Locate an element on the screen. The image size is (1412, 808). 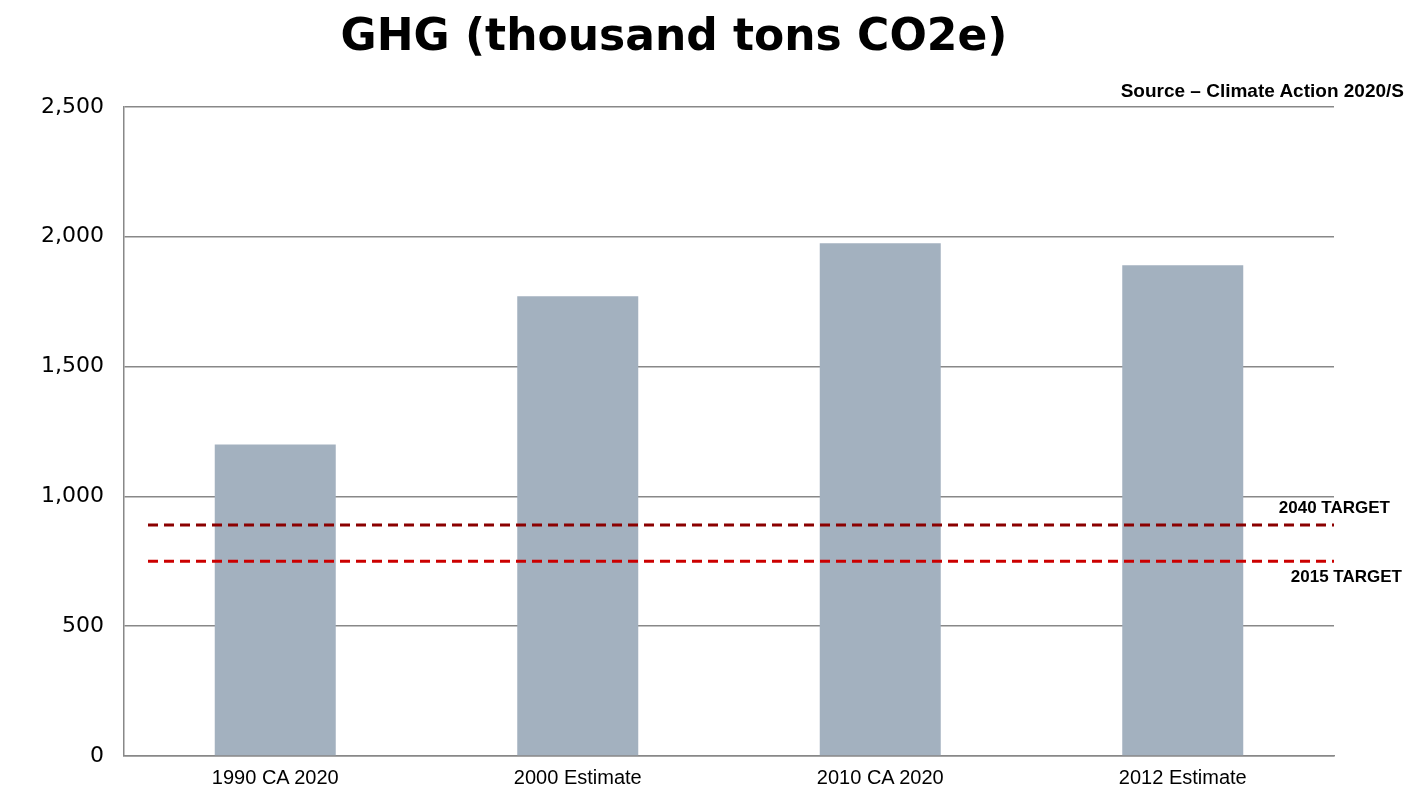
ref-line-label: 2015 TARGET is located at coordinates (1346, 577).